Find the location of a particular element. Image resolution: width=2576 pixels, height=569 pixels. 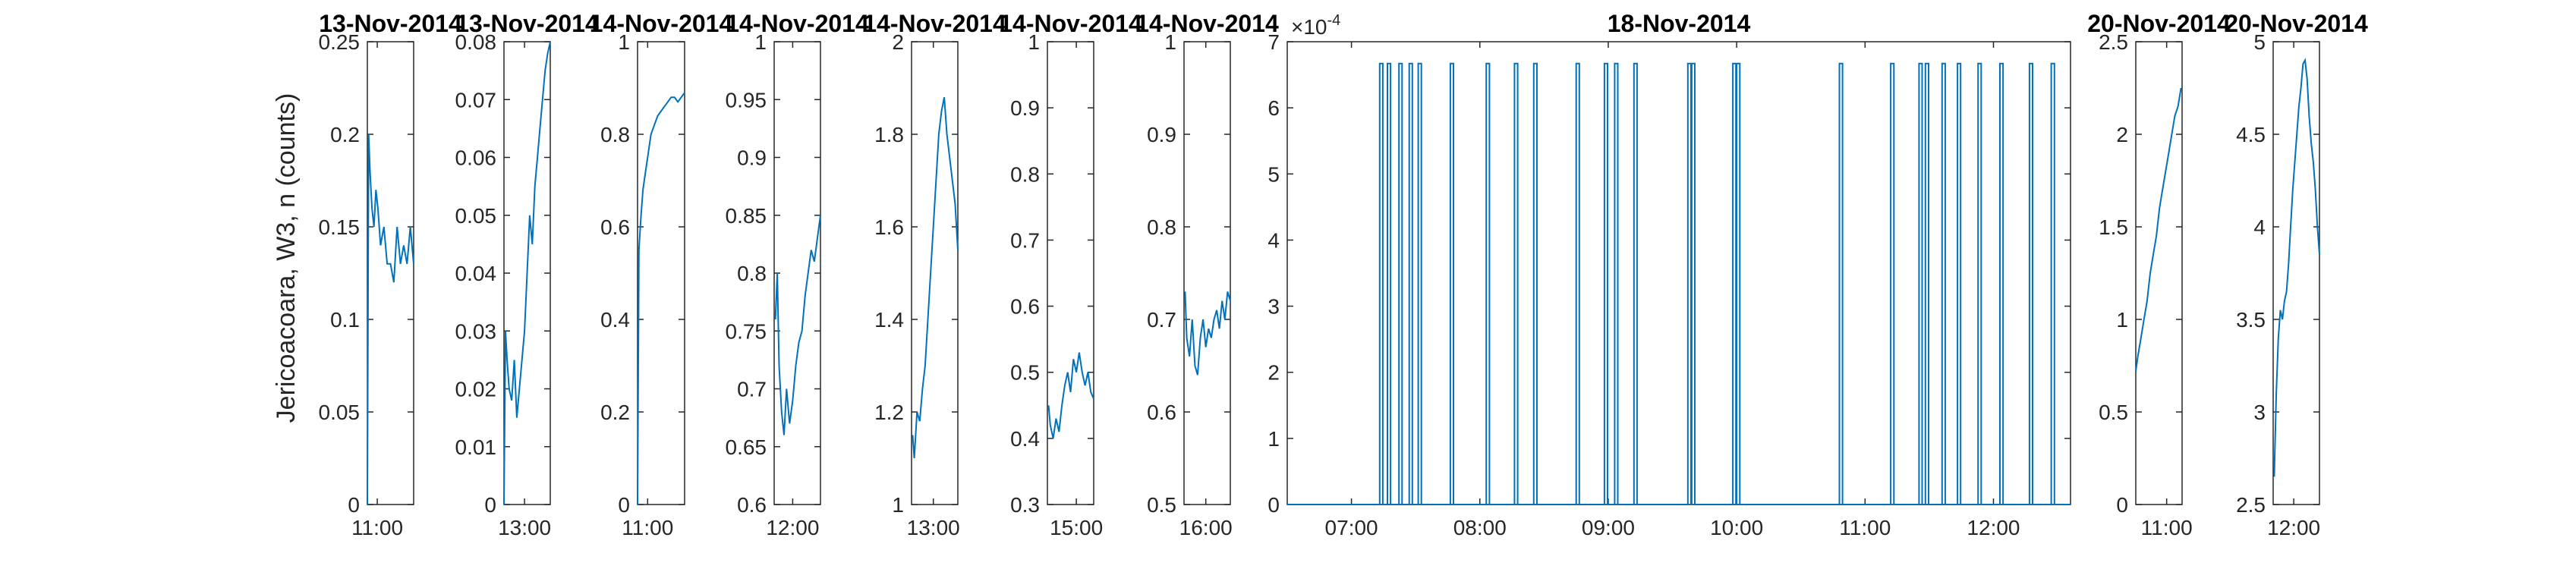

y-tick-label: 0.07 is located at coordinates (476, 100).